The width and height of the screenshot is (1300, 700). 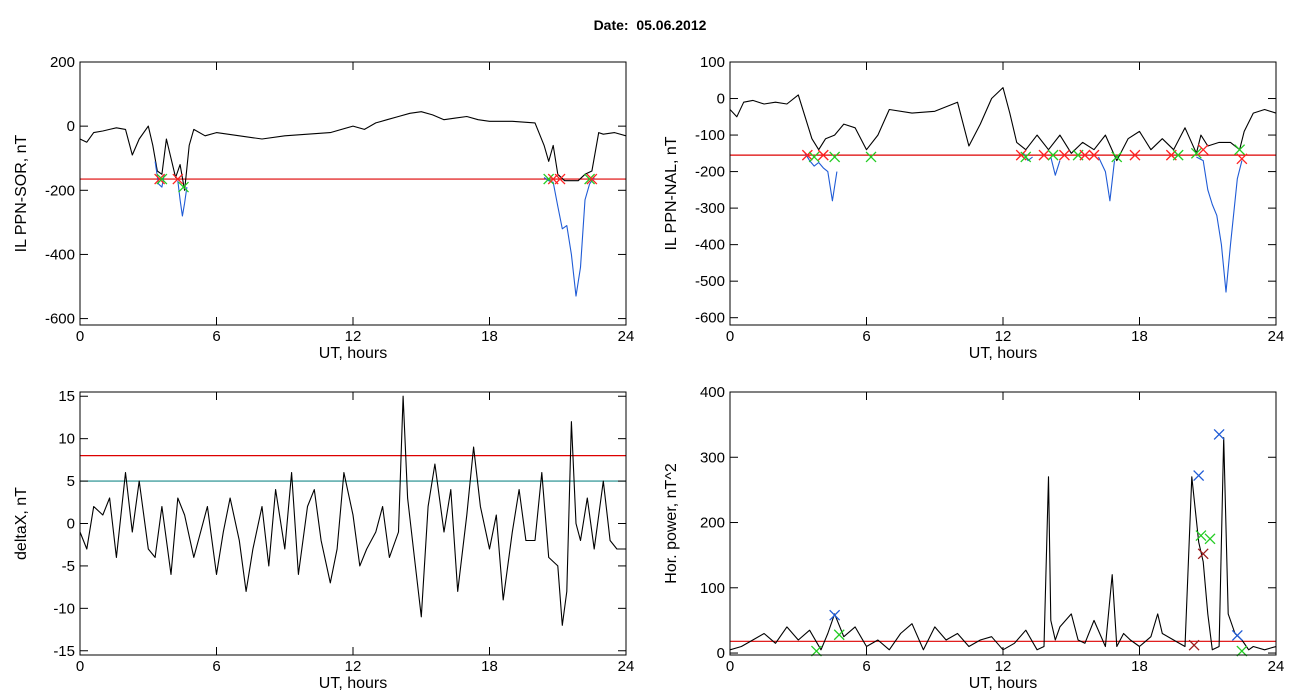 What do you see at coordinates (710, 135) in the screenshot?
I see `y-tick-label: -100` at bounding box center [710, 135].